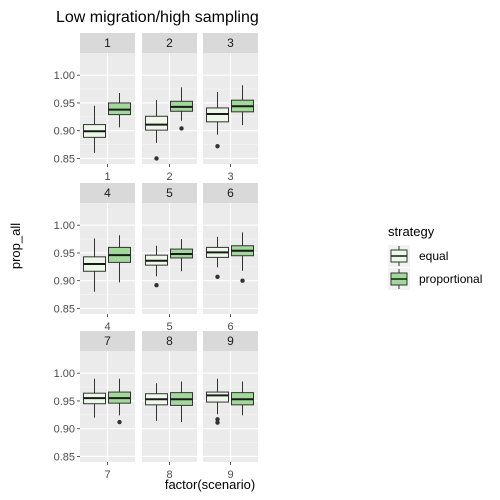 Image resolution: width=500 pixels, height=500 pixels. Describe the element at coordinates (230, 475) in the screenshot. I see `x-tick-label: 9` at that location.